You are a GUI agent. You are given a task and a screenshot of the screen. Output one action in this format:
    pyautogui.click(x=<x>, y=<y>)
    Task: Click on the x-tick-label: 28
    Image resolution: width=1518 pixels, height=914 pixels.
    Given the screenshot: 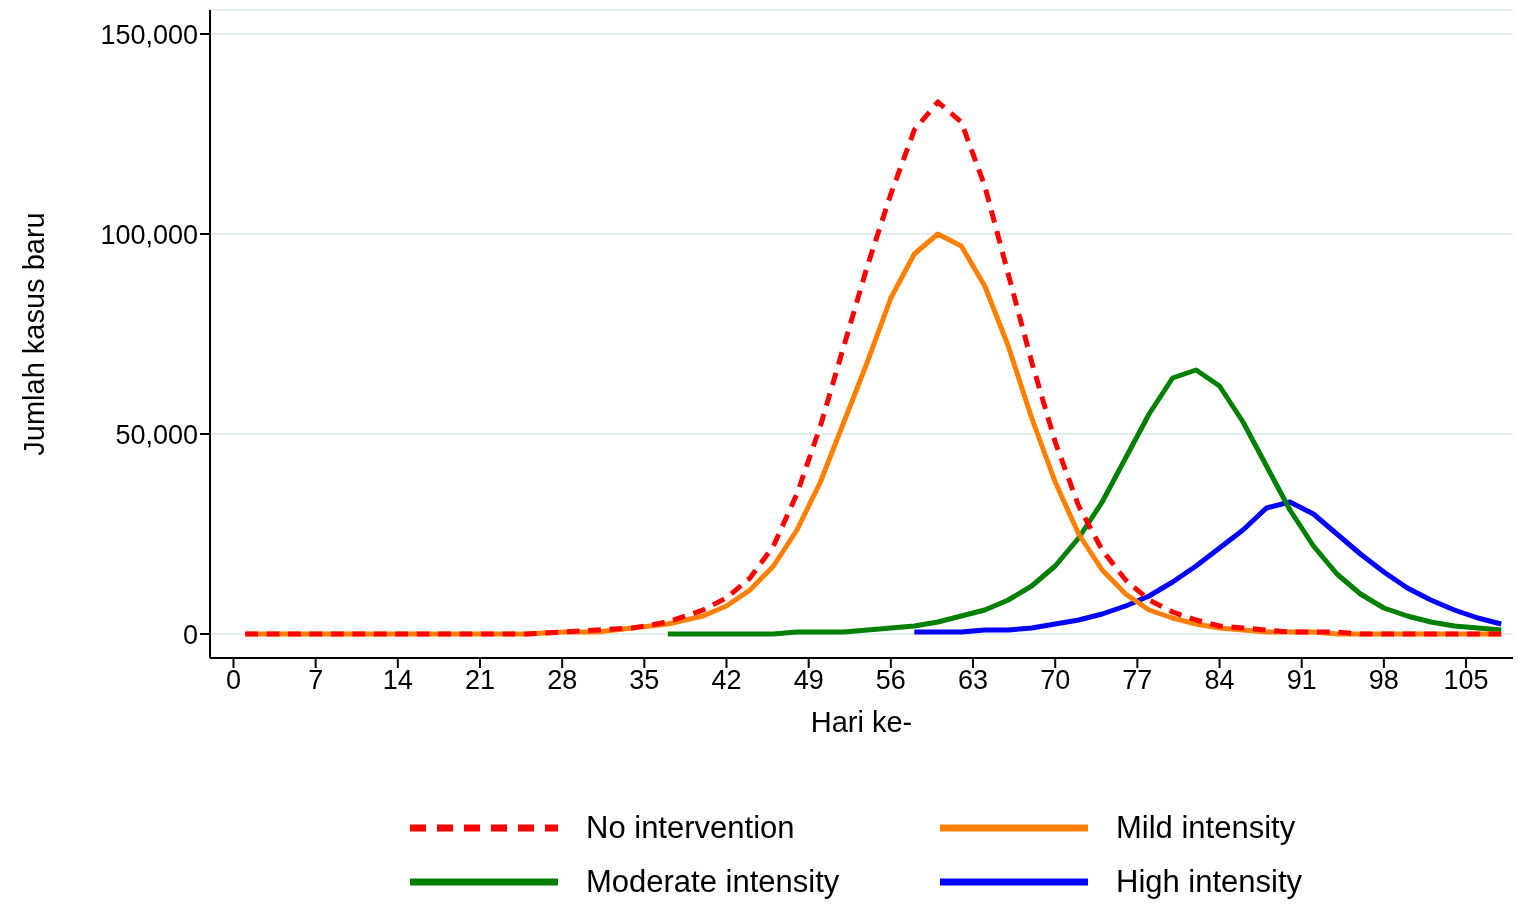 What is the action you would take?
    pyautogui.click(x=562, y=680)
    